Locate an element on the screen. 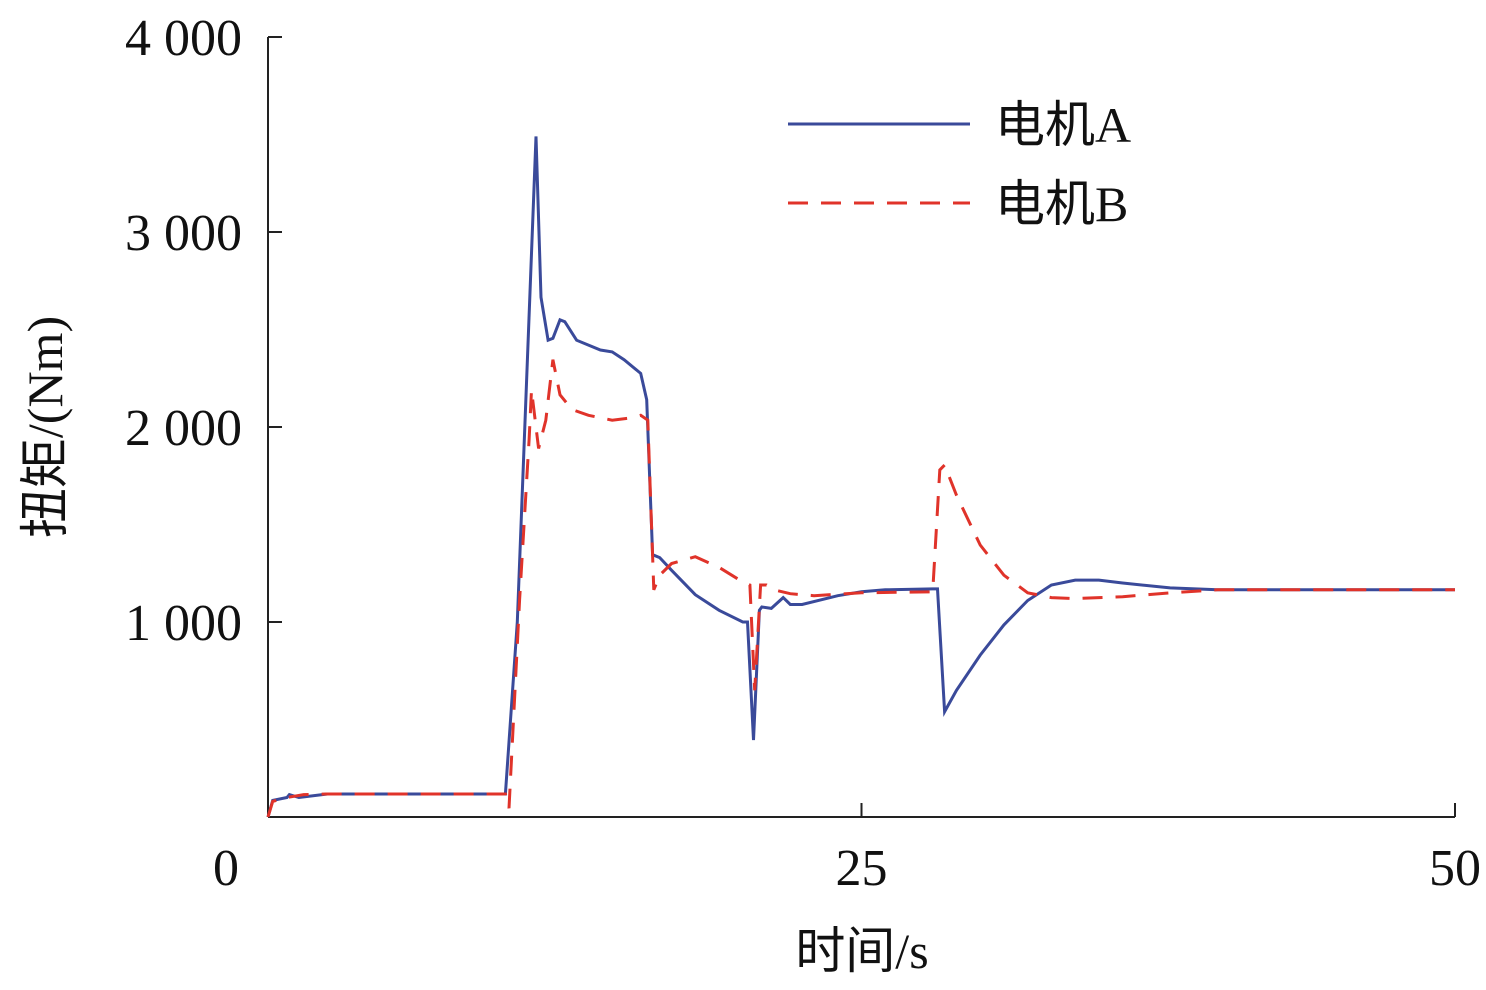 Image resolution: width=1486 pixels, height=990 pixels. y-tick-label: 4 000 is located at coordinates (183, 38).